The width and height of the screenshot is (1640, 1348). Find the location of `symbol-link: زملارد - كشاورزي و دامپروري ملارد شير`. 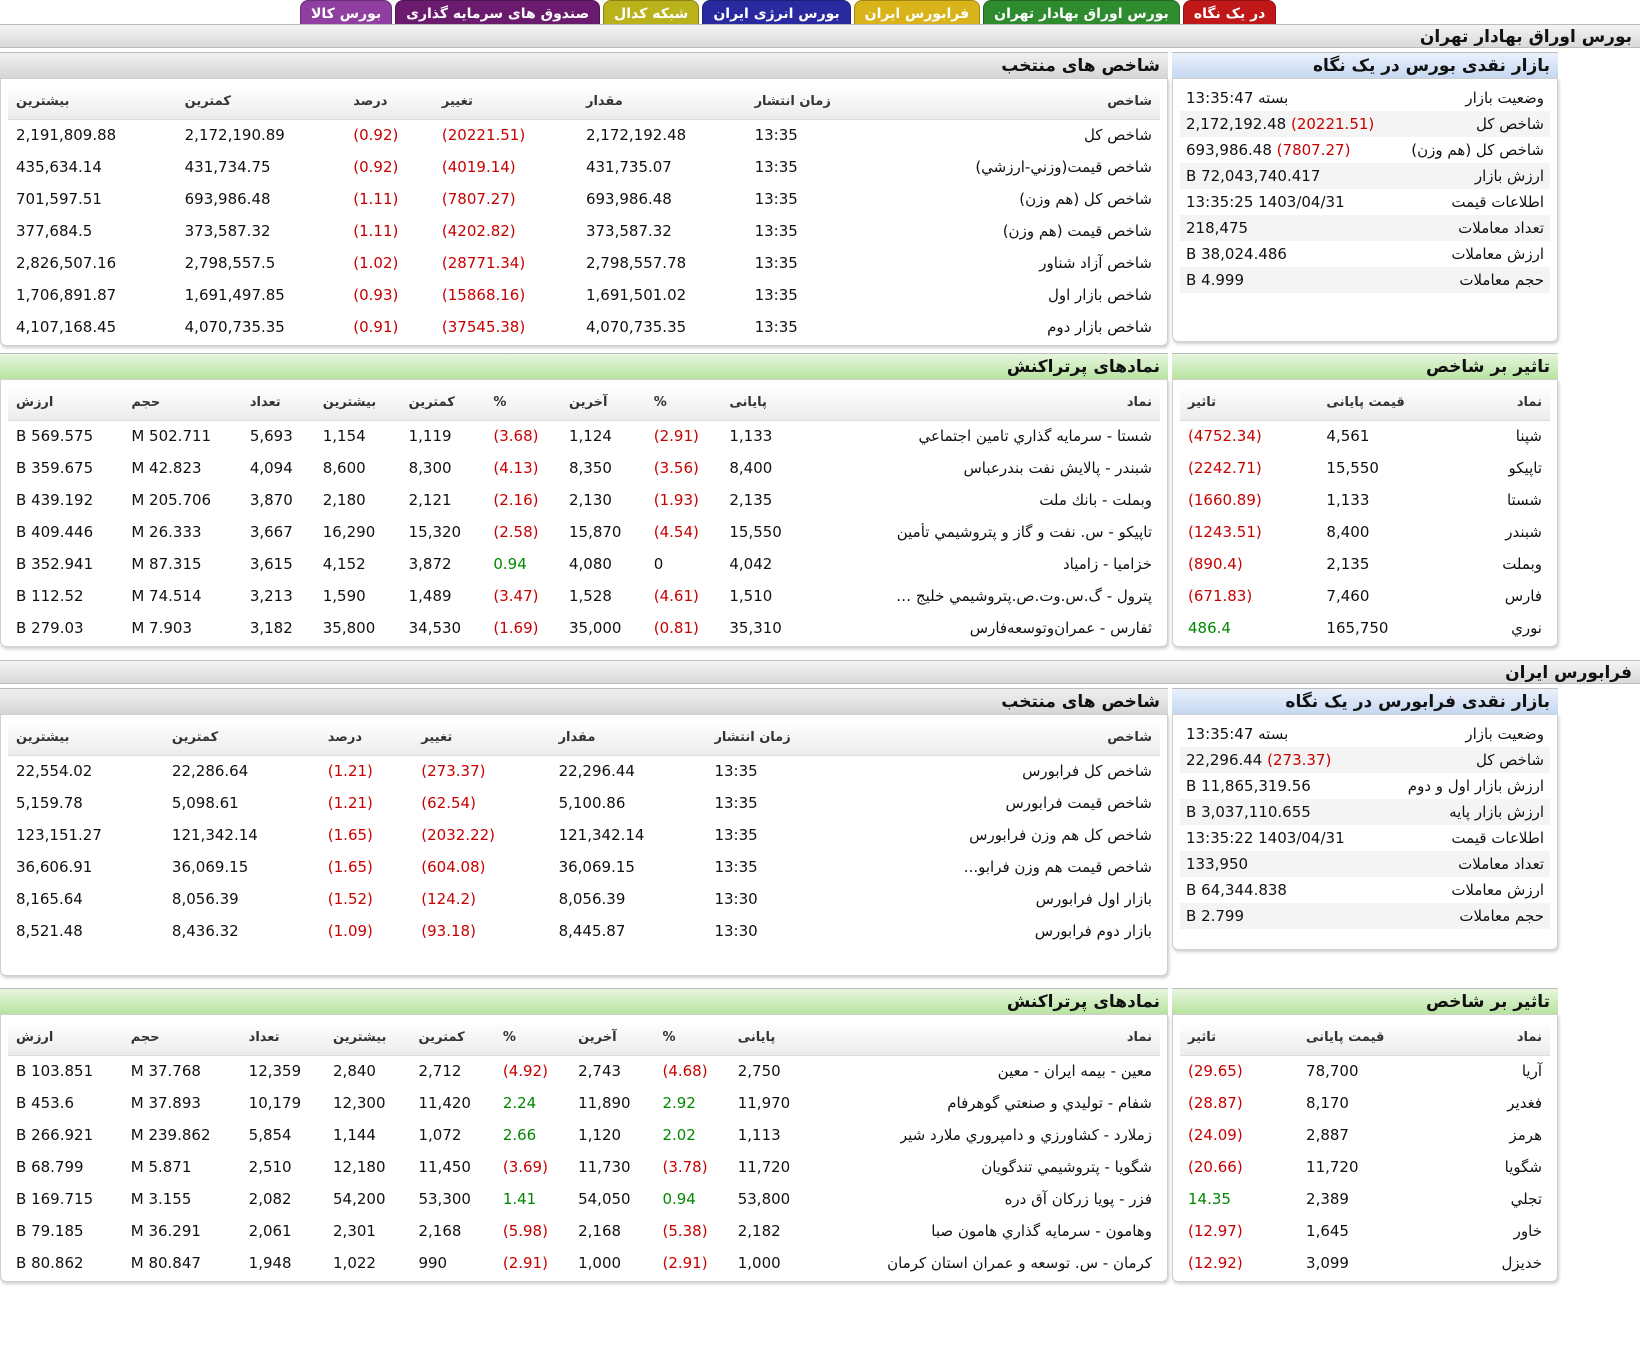

symbol-link: زملارد - كشاورزي و دامپروري ملارد شير is located at coordinates (1025, 1135).